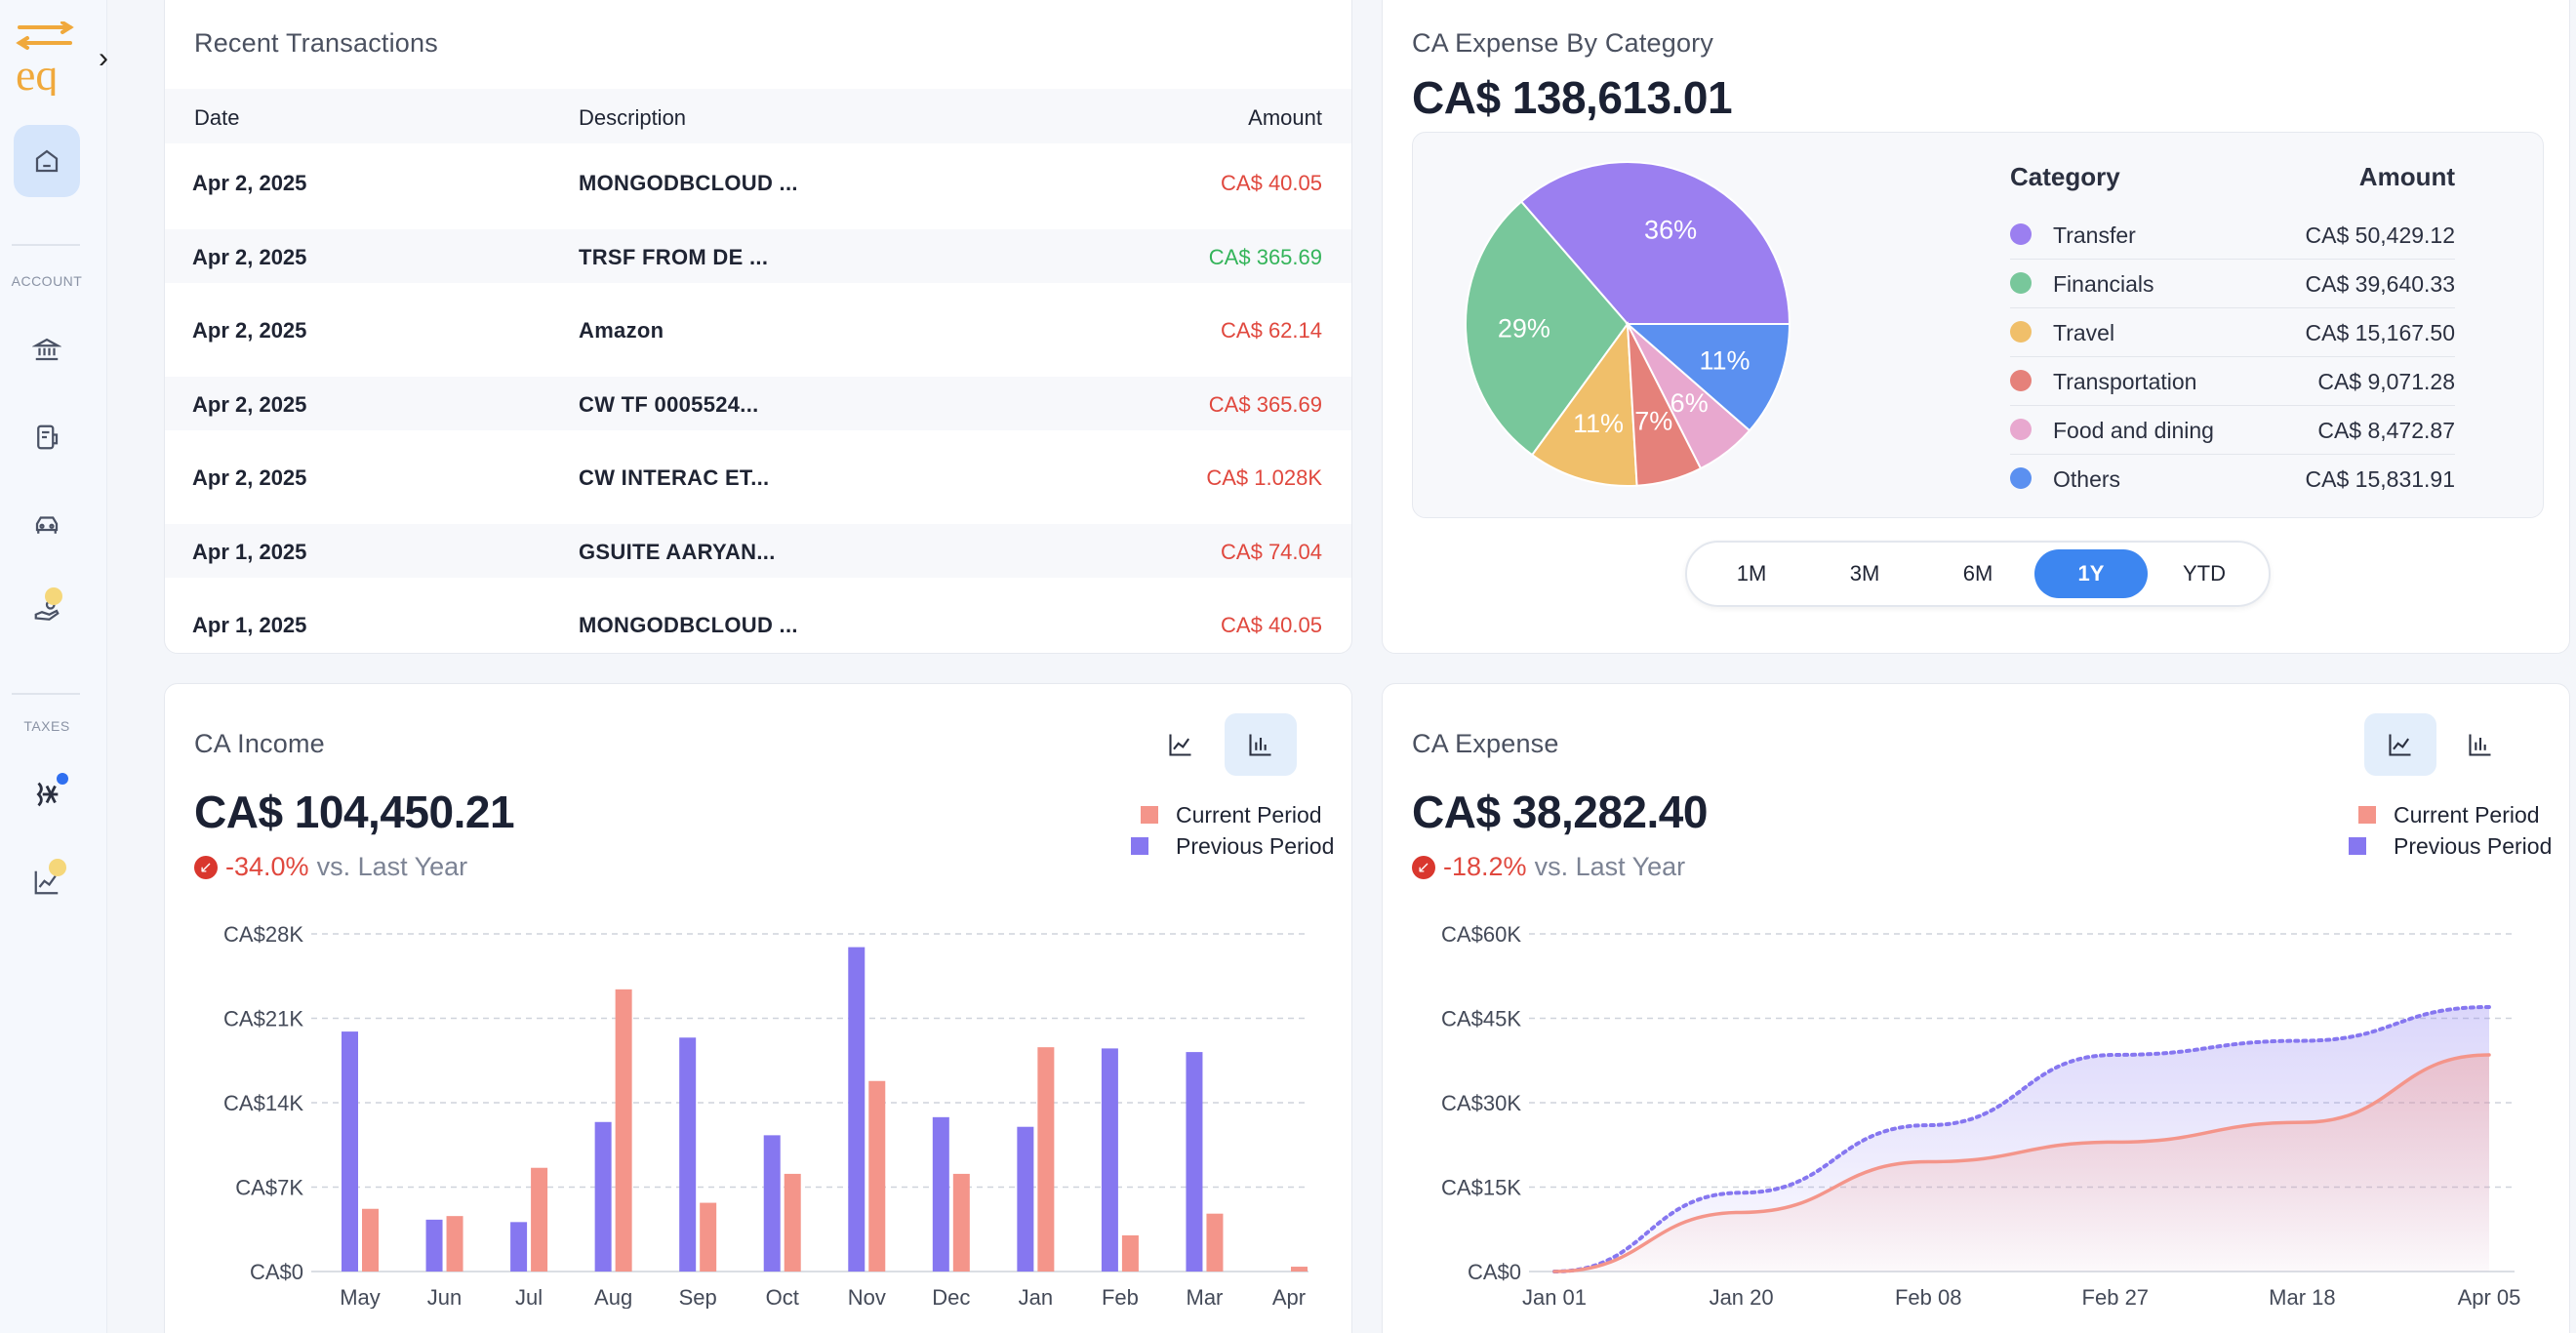 The height and width of the screenshot is (1333, 2576). Describe the element at coordinates (259, 743) in the screenshot. I see `card-title: CA Income` at that location.